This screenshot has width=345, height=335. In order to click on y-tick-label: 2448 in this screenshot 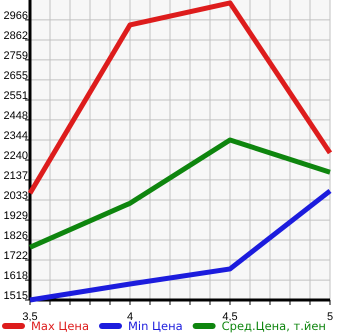, I will do `click(16, 116)`.